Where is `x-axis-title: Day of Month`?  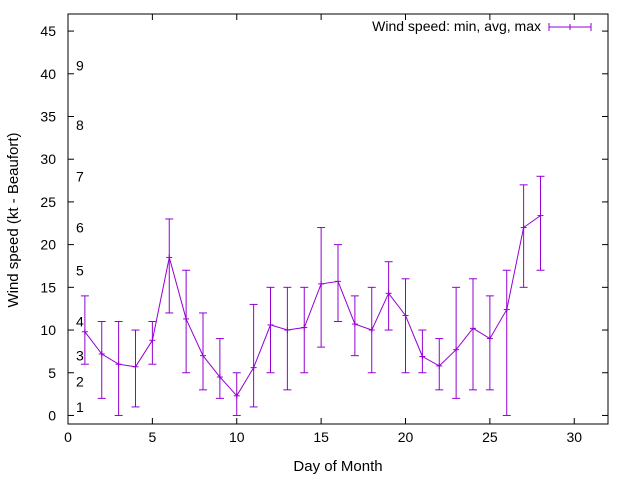
x-axis-title: Day of Month is located at coordinates (337, 466).